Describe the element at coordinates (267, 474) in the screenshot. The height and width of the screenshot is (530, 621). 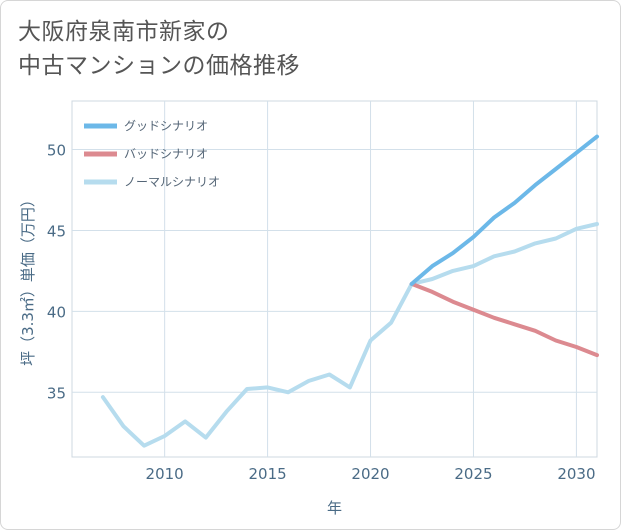
I see `x-tick-label: 2015` at that location.